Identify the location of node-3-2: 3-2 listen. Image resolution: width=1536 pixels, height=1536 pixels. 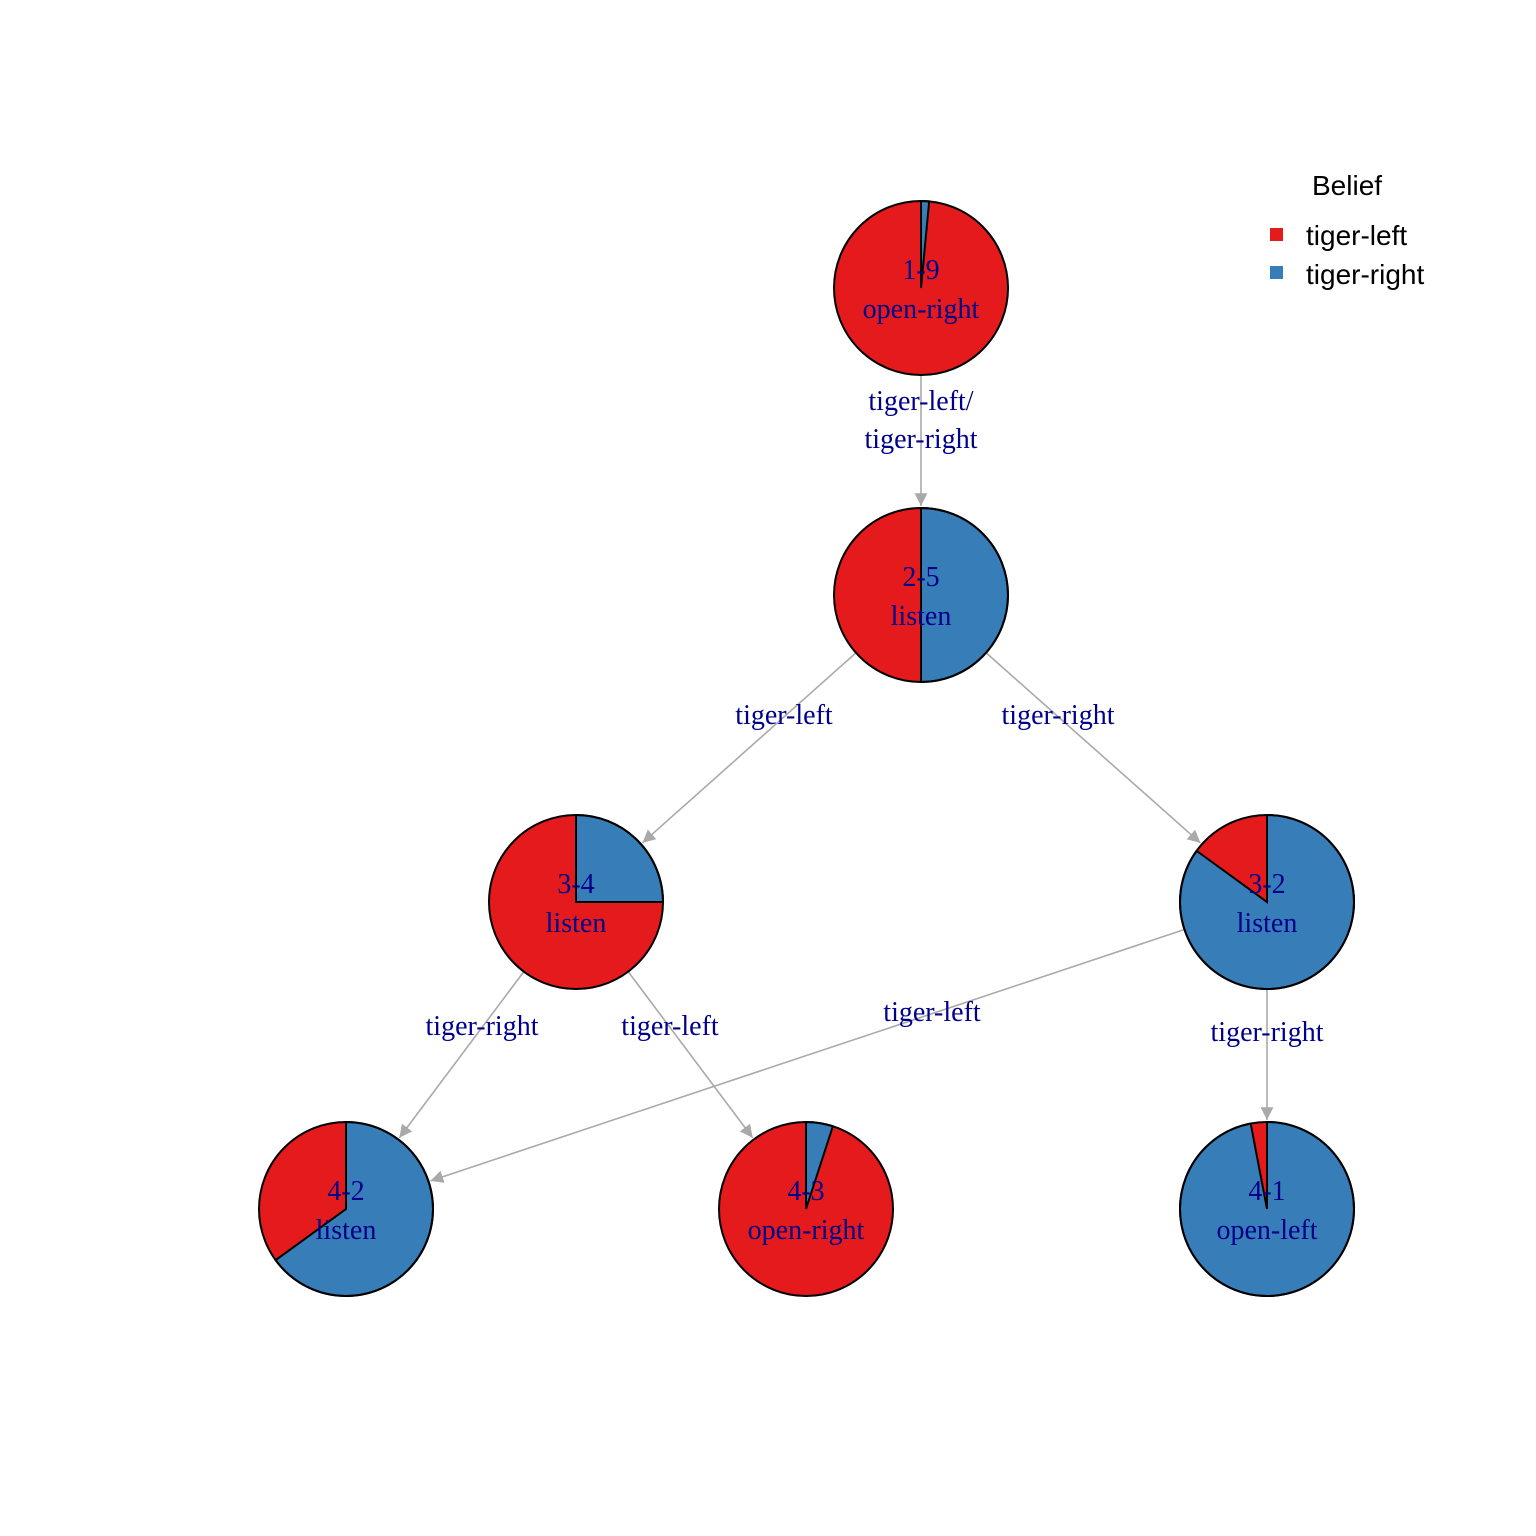
(1267, 901).